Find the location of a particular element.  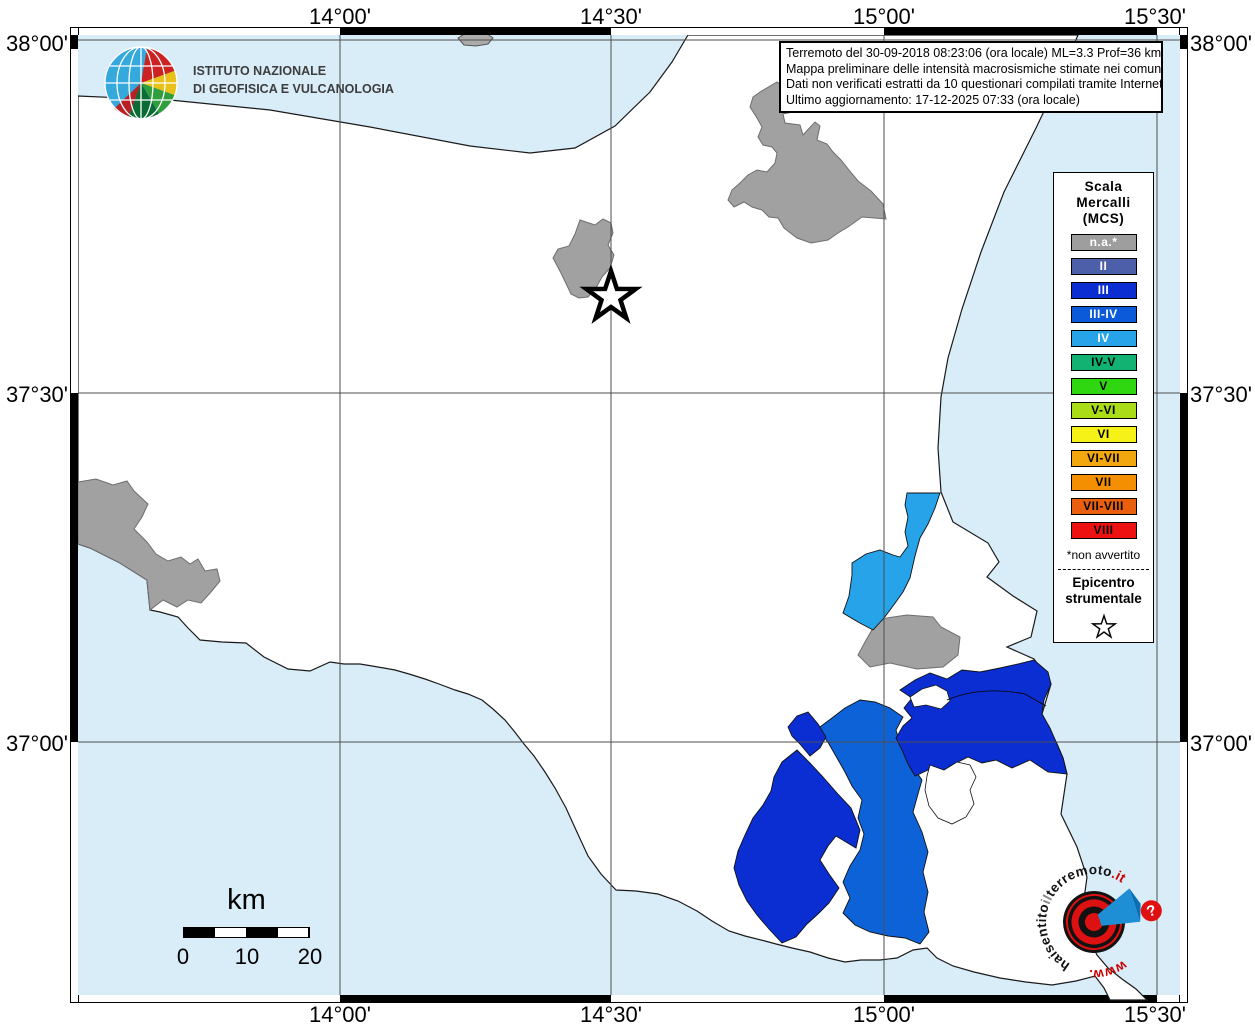

ingv-logo-line1: ISTITUTO NAZIONALE is located at coordinates (260, 71).